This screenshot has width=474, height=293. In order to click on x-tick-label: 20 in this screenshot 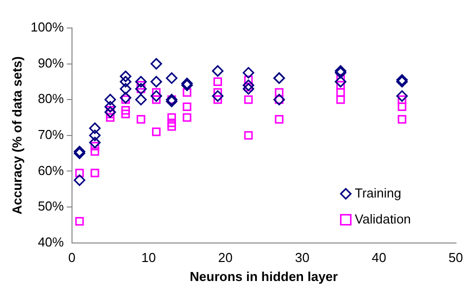, I will do `click(225, 258)`.